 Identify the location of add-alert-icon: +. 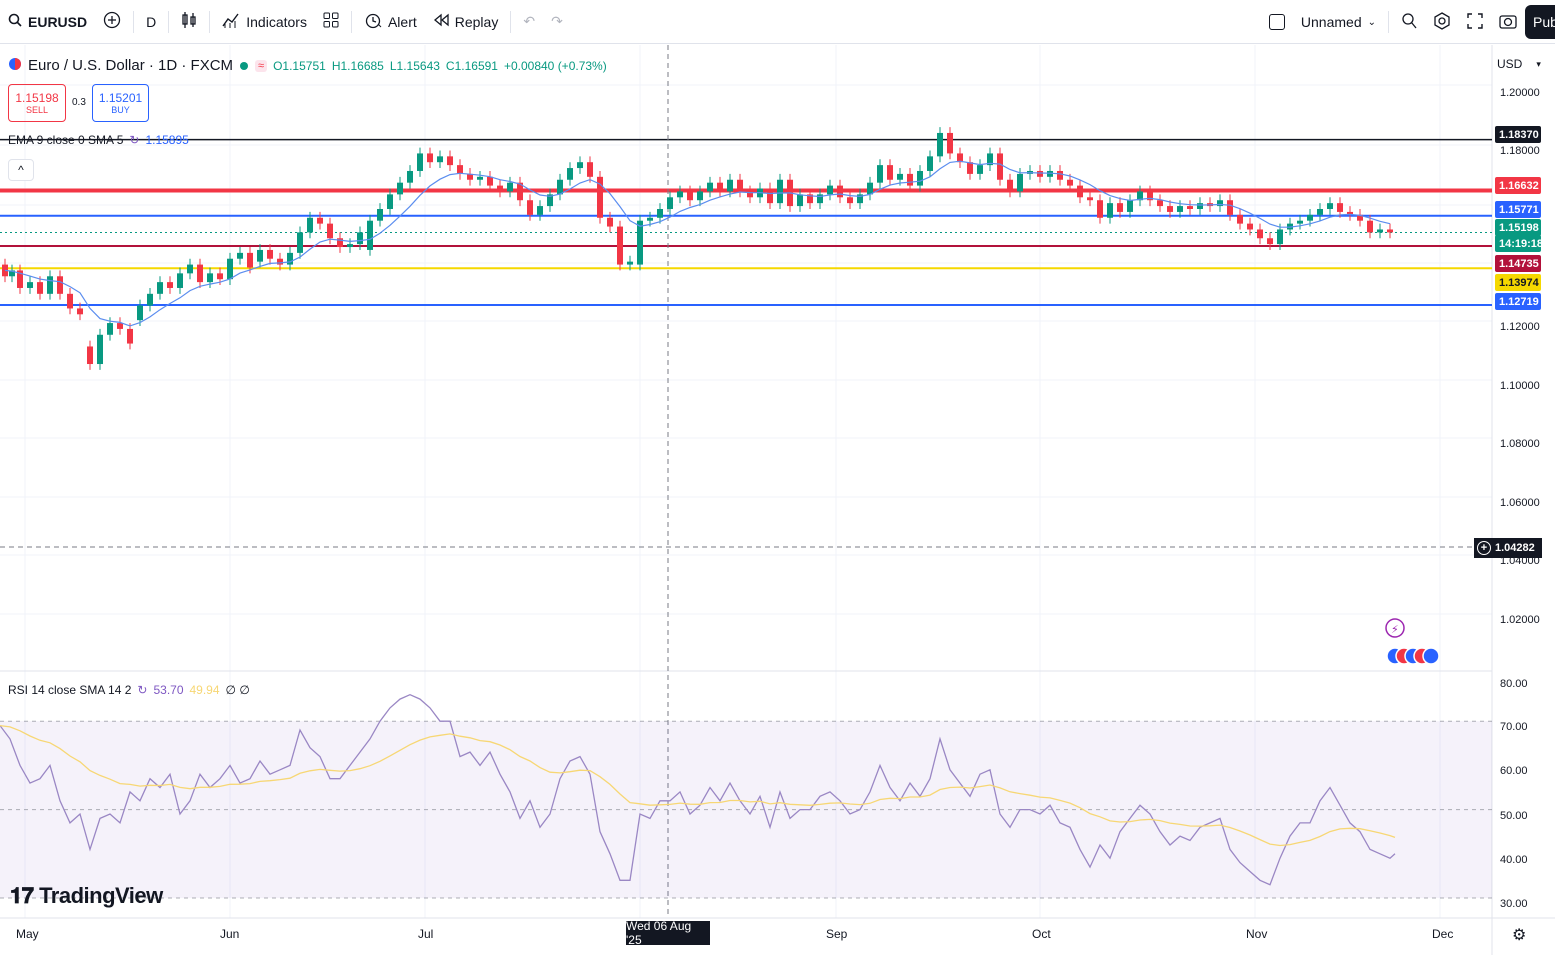
(1484, 548).